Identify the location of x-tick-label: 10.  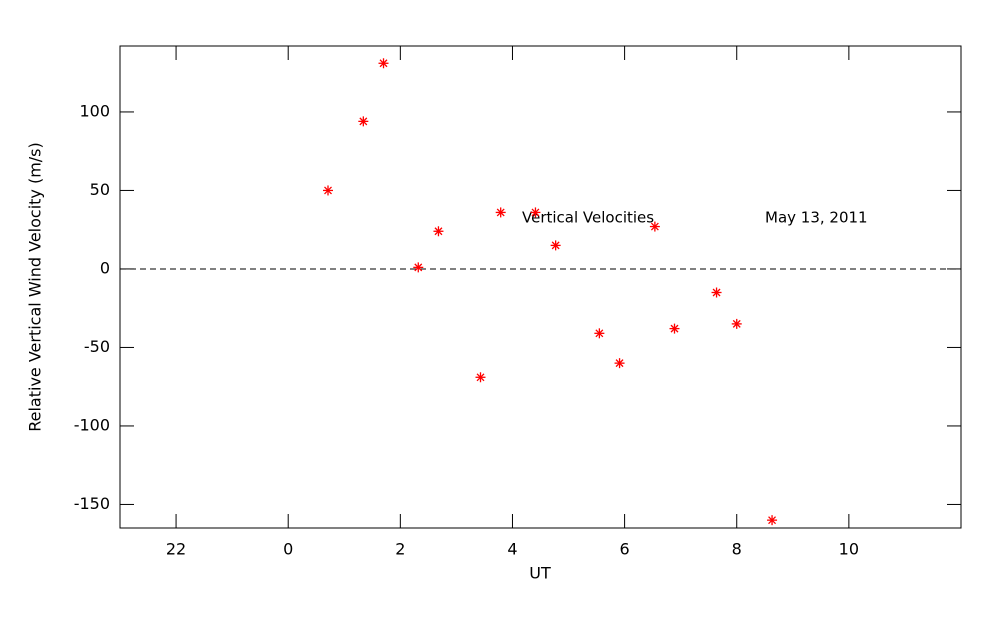
(849, 549).